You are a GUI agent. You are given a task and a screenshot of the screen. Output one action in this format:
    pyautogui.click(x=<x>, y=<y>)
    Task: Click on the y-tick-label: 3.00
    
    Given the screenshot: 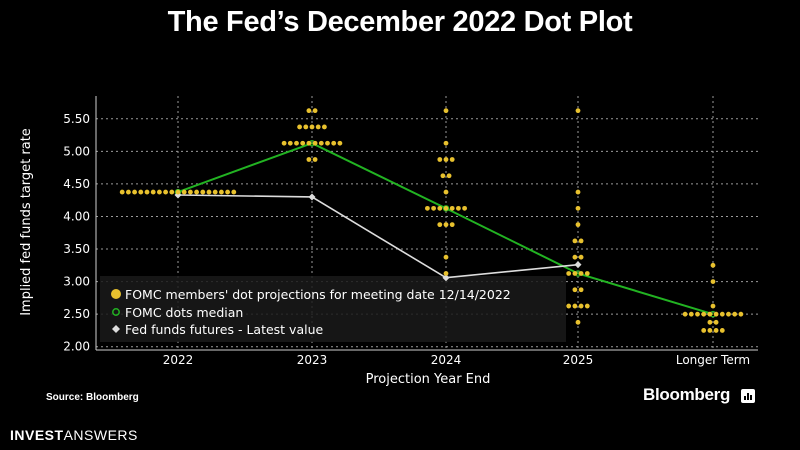 What is the action you would take?
    pyautogui.click(x=76, y=282)
    